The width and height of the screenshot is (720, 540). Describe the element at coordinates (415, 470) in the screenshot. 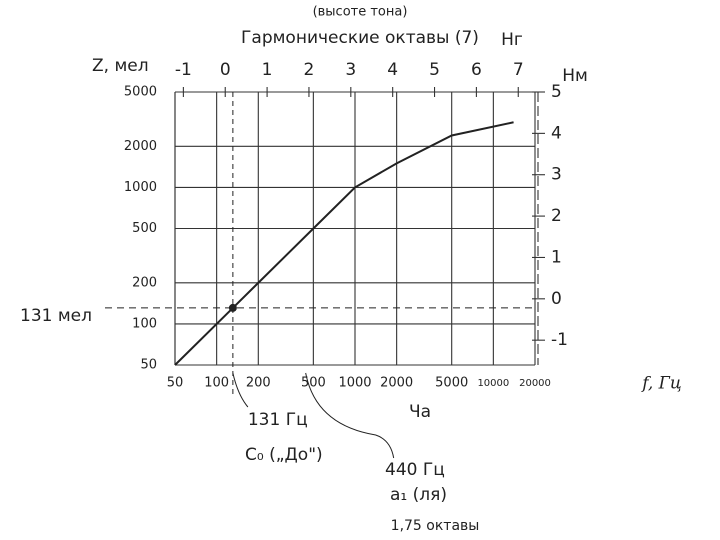

I see `pointer-label: 440 Гц` at that location.